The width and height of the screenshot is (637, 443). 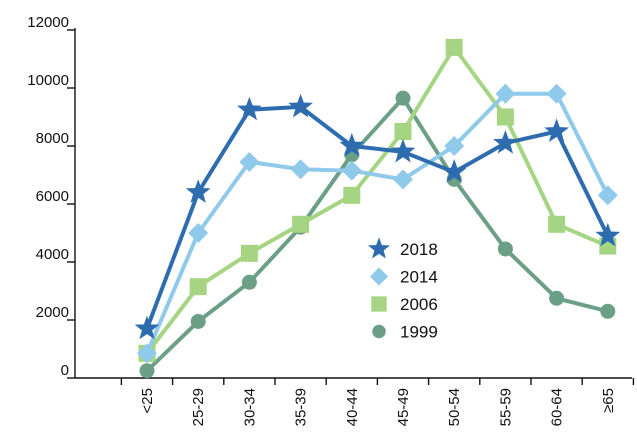 What do you see at coordinates (419, 249) in the screenshot?
I see `legend-label-2018: 2018` at bounding box center [419, 249].